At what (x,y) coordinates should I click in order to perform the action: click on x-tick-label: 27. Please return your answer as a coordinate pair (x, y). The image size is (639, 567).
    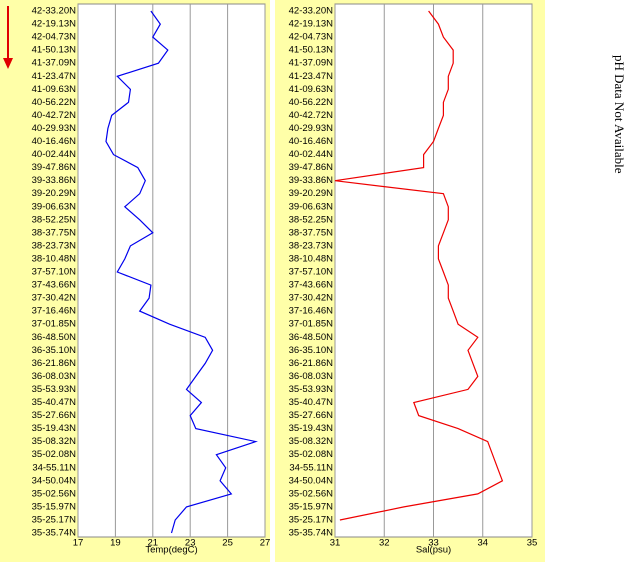
    Looking at the image, I should click on (265, 543).